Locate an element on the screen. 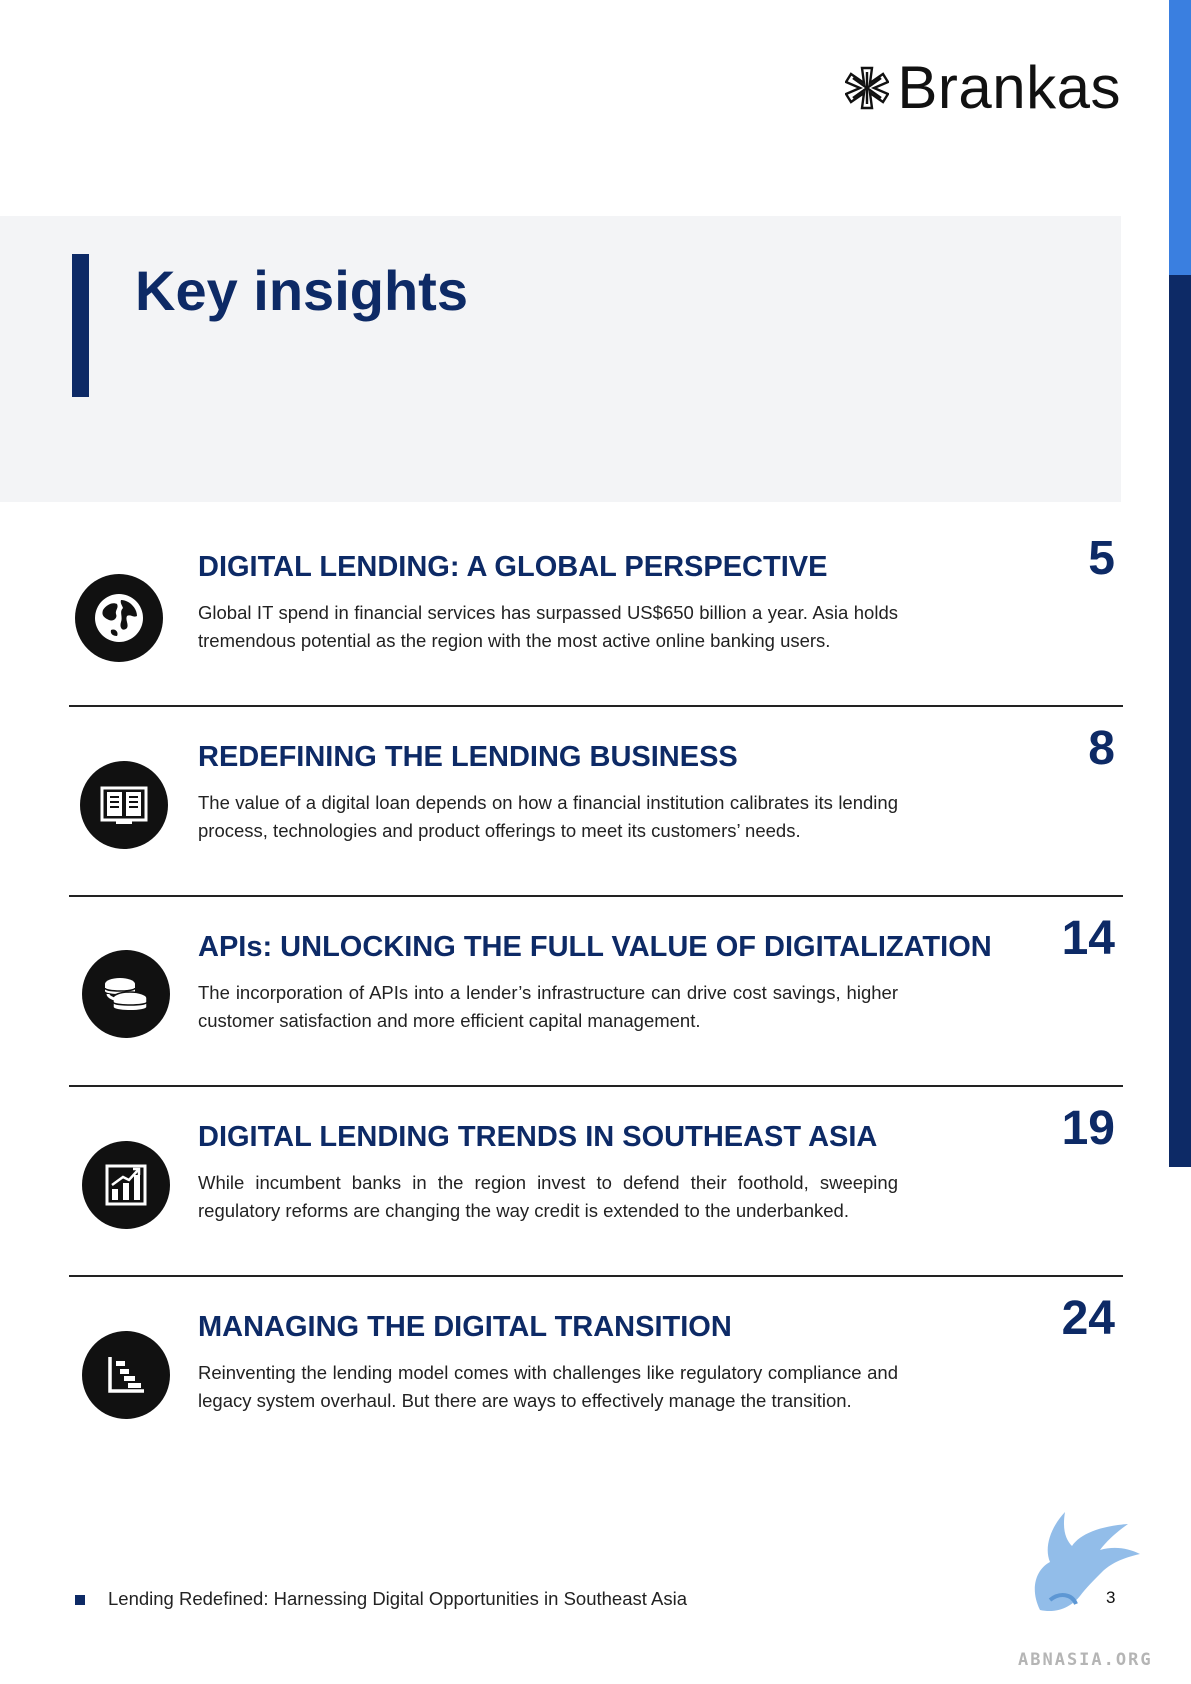  globe-icon is located at coordinates (119, 618).